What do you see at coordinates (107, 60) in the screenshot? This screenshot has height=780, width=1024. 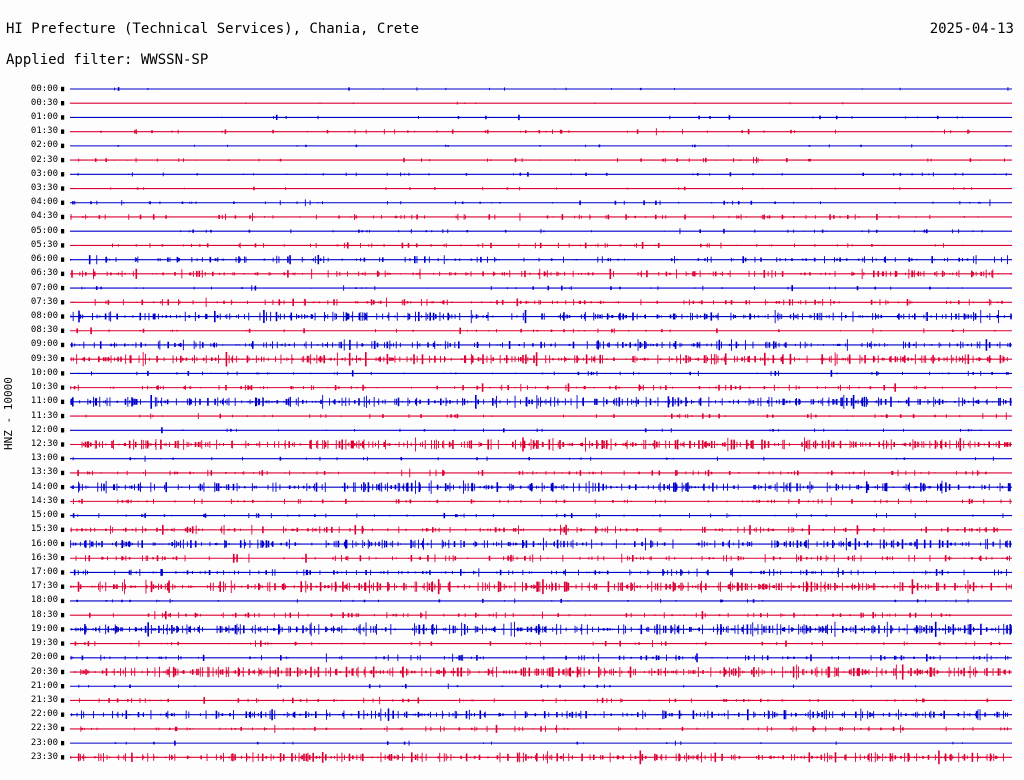 I see `applied-filter-label: Applied filter: WWSSN-SP` at bounding box center [107, 60].